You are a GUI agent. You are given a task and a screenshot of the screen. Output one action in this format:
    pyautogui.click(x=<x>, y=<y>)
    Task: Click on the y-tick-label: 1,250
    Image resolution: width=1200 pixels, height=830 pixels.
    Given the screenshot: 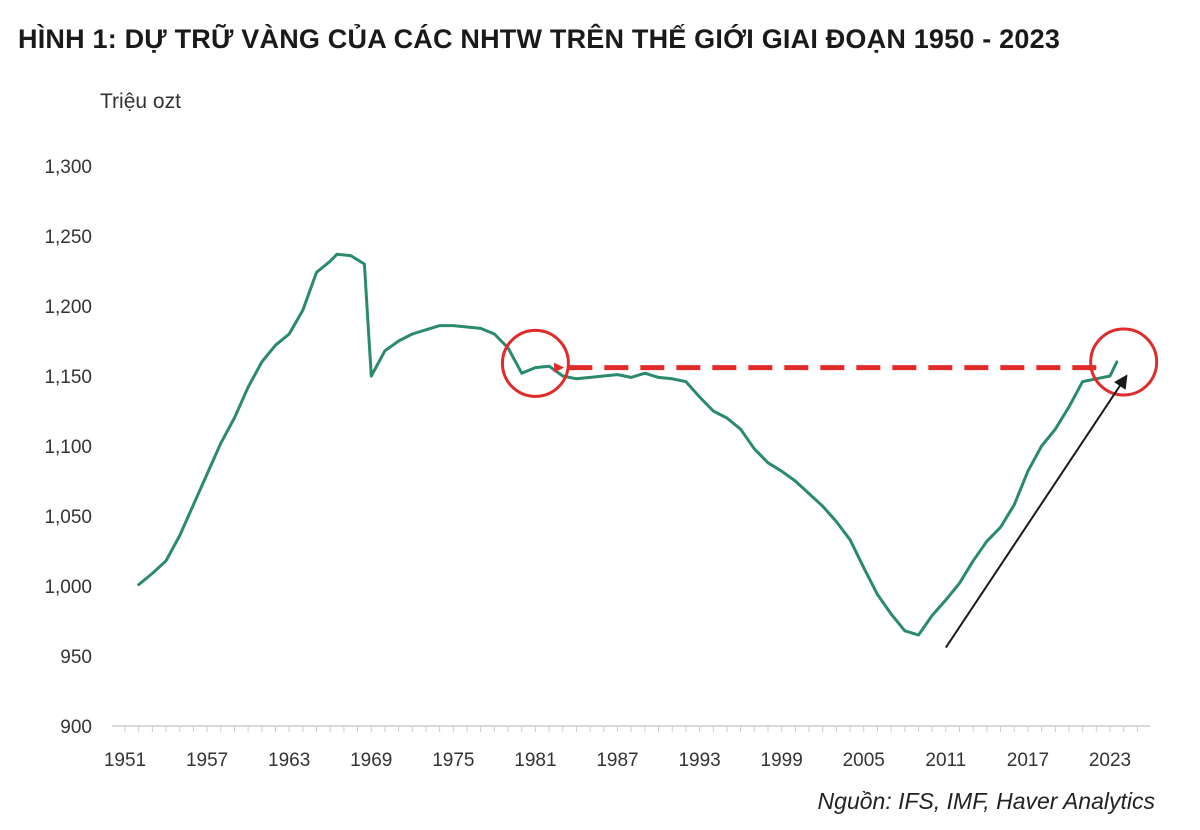 What is the action you would take?
    pyautogui.click(x=68, y=237)
    